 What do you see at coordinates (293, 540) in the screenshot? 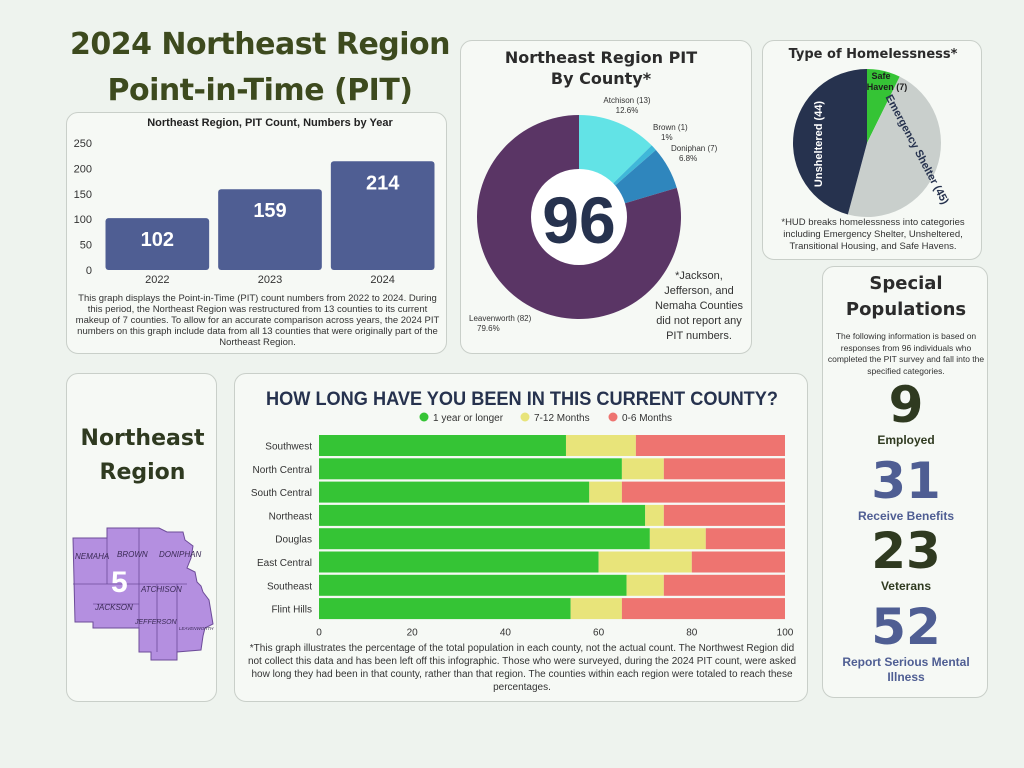
I see `y-category-label: Douglas` at bounding box center [293, 540].